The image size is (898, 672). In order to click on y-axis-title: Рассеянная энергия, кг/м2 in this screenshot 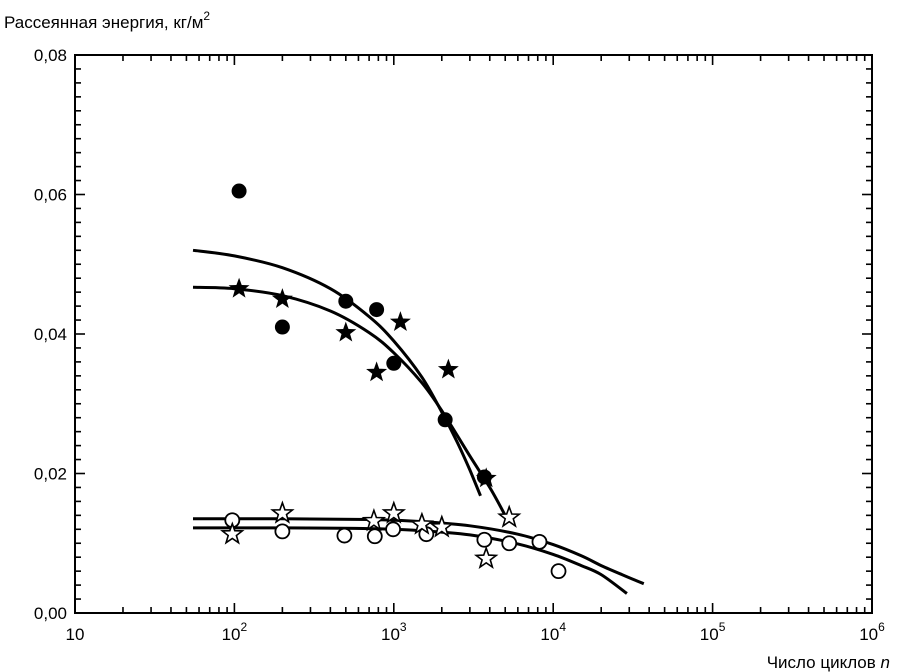, I will do `click(107, 20)`.